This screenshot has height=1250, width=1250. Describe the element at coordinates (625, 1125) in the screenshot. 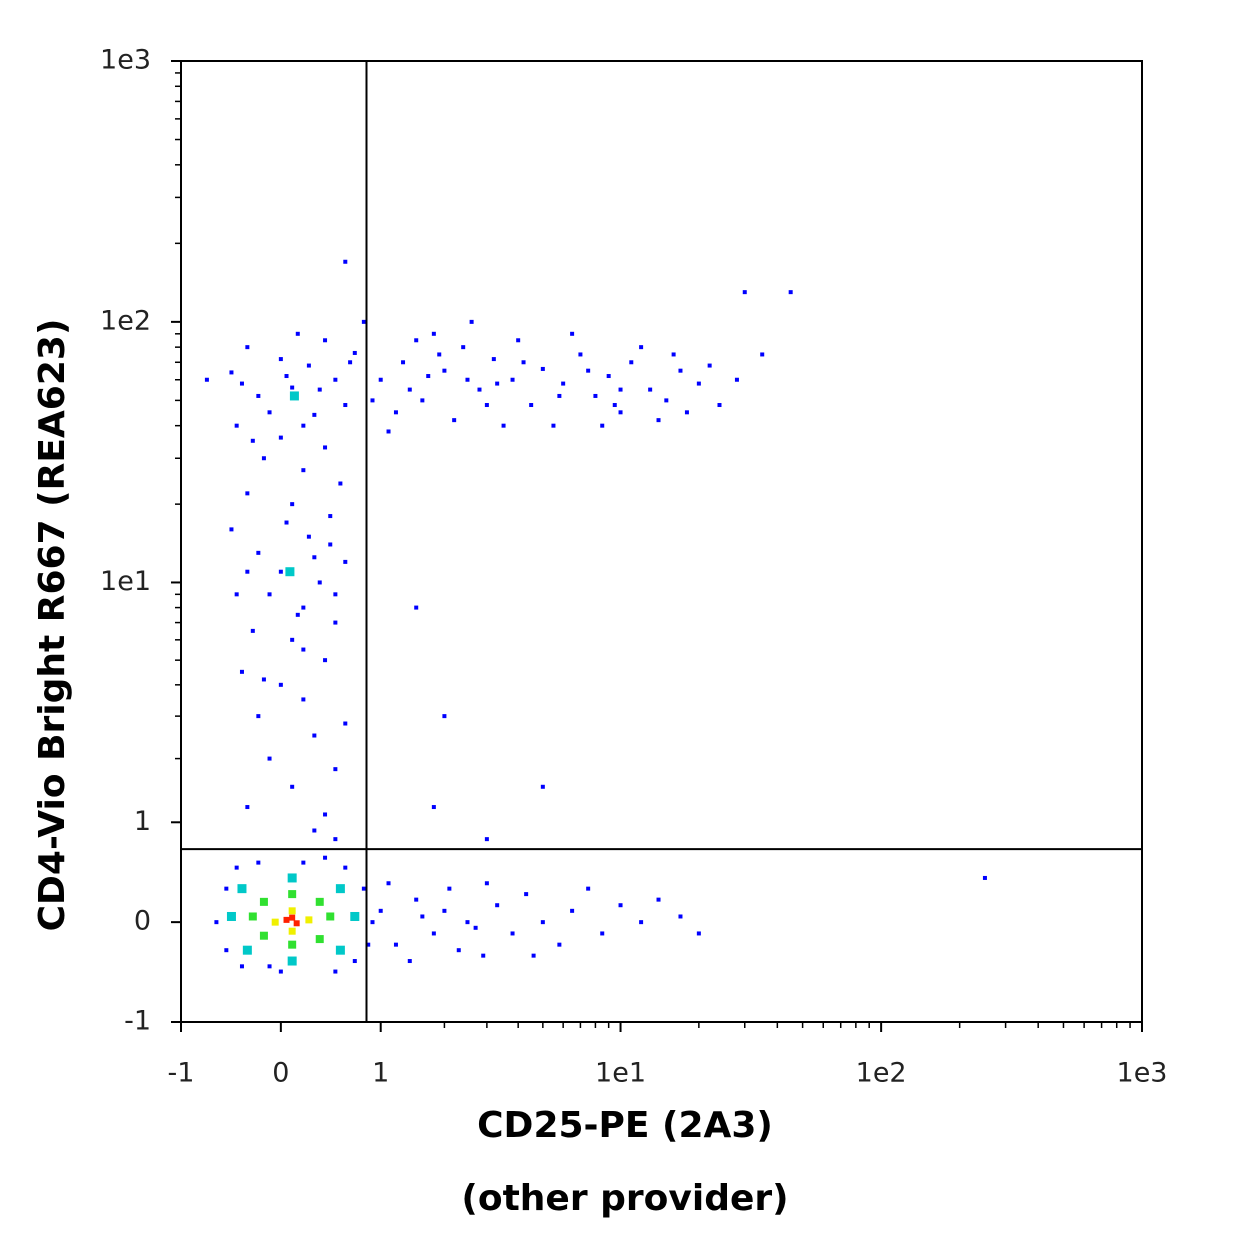

I see `x-axis-label: CD25-PE (2A3)` at that location.